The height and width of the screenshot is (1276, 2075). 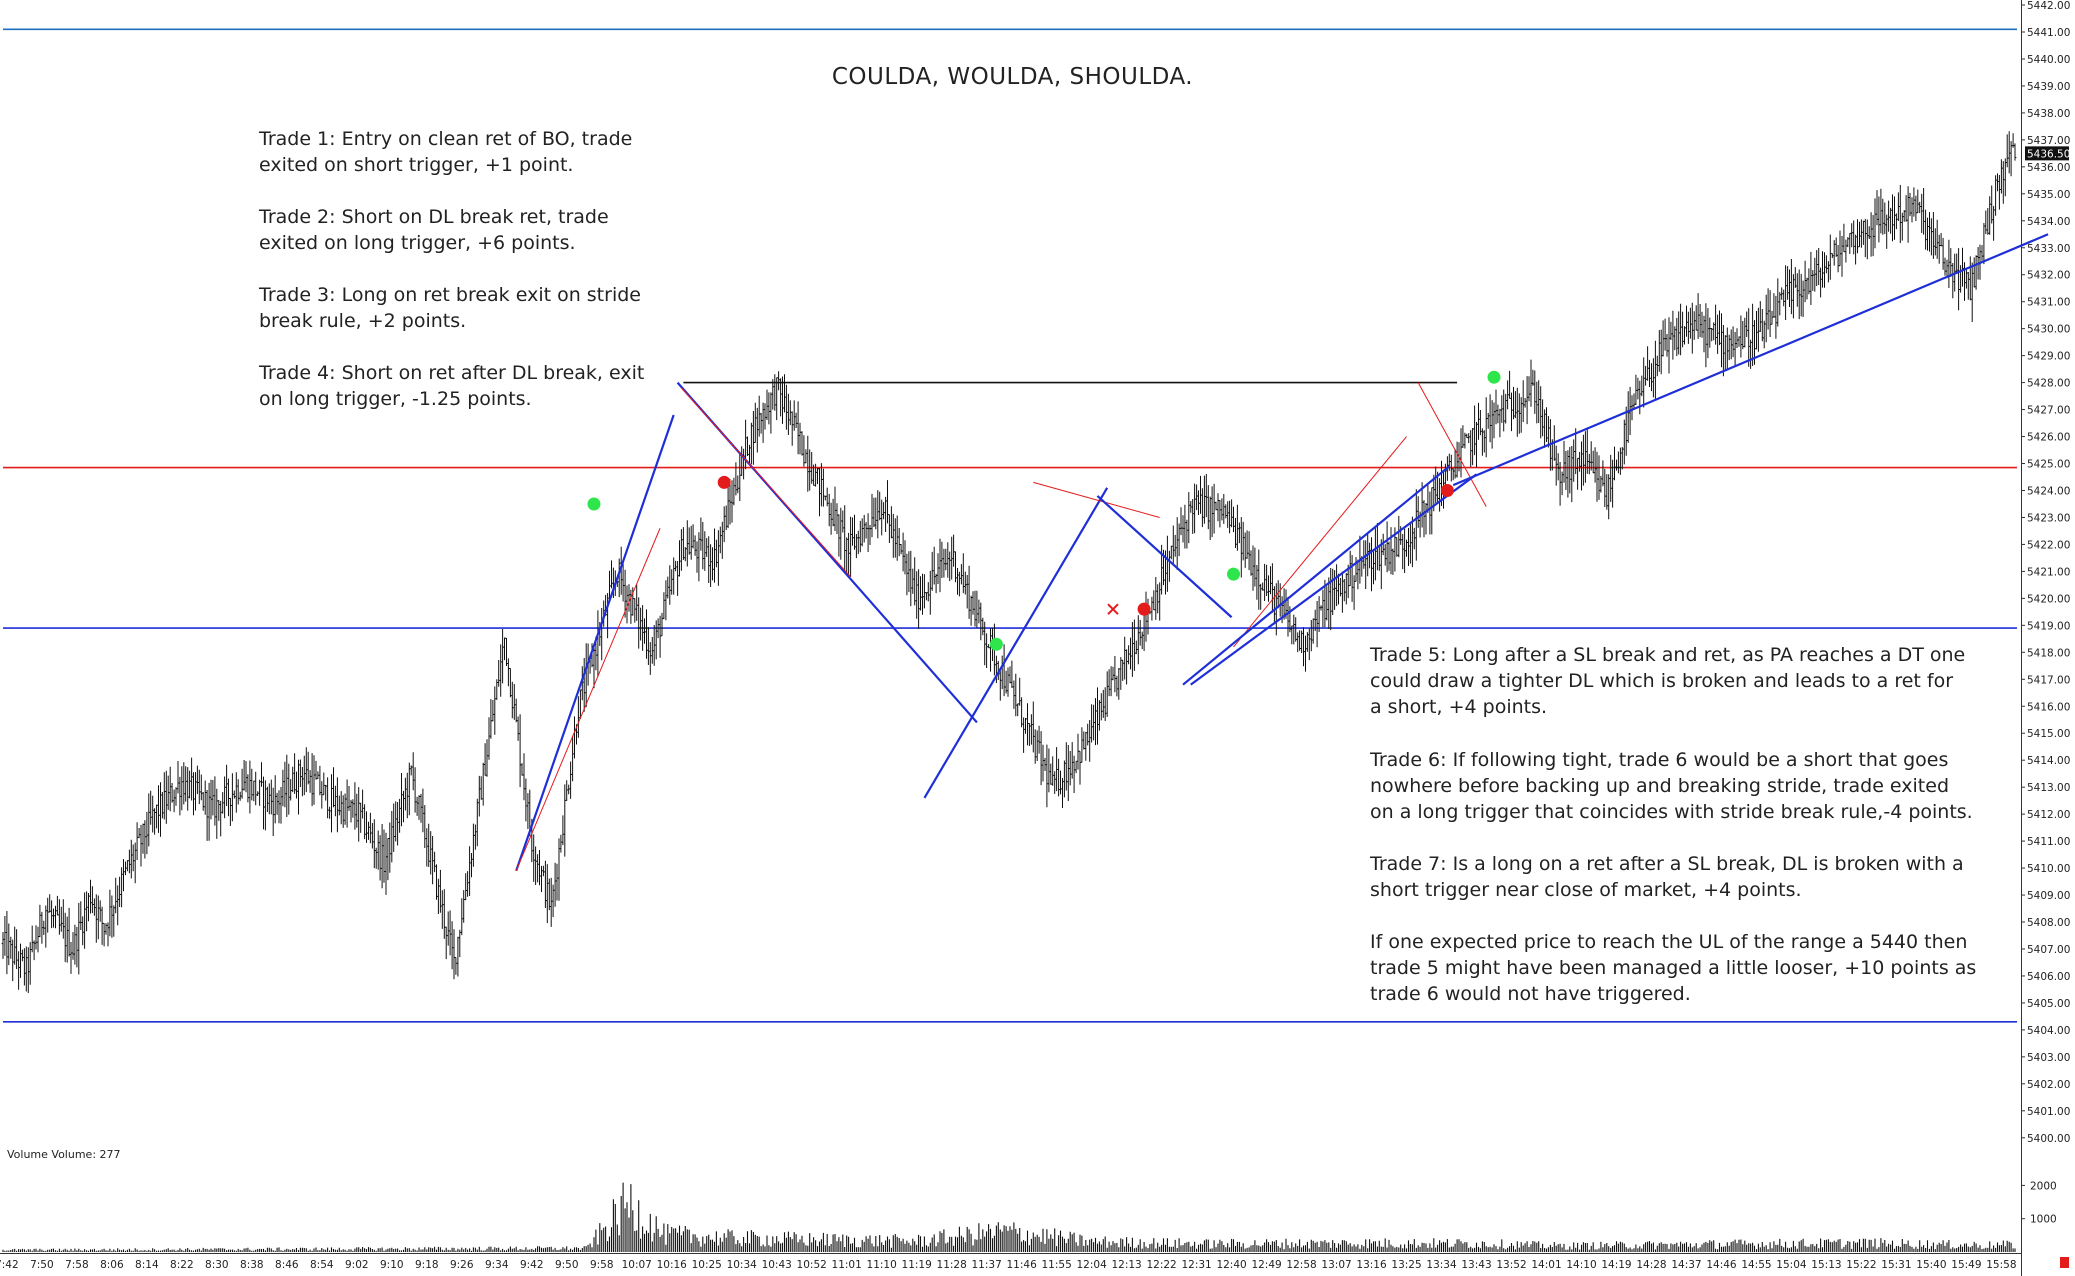 I want to click on time-tick-label: 15:31, so click(x=1896, y=1265).